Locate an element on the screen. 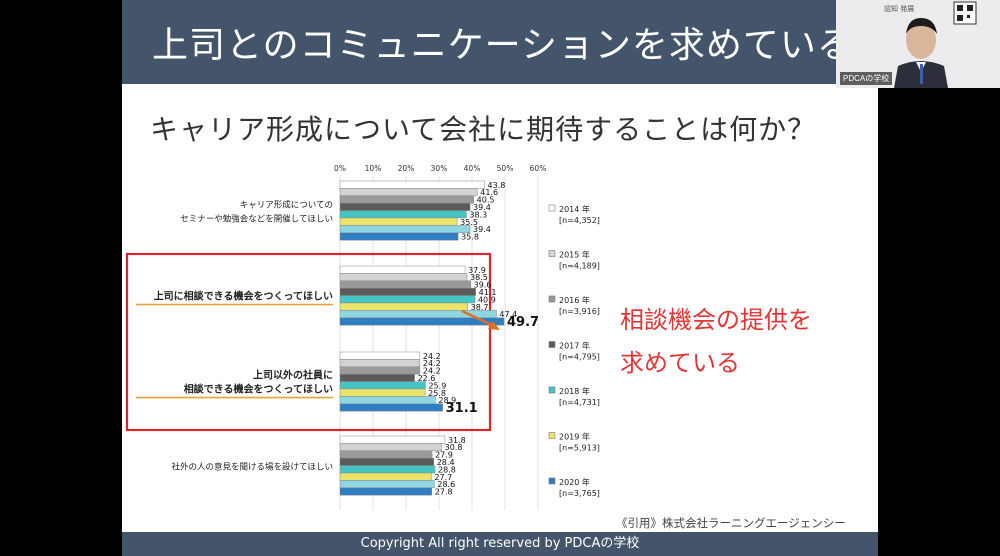  value-label: 25.9 is located at coordinates (437, 385).